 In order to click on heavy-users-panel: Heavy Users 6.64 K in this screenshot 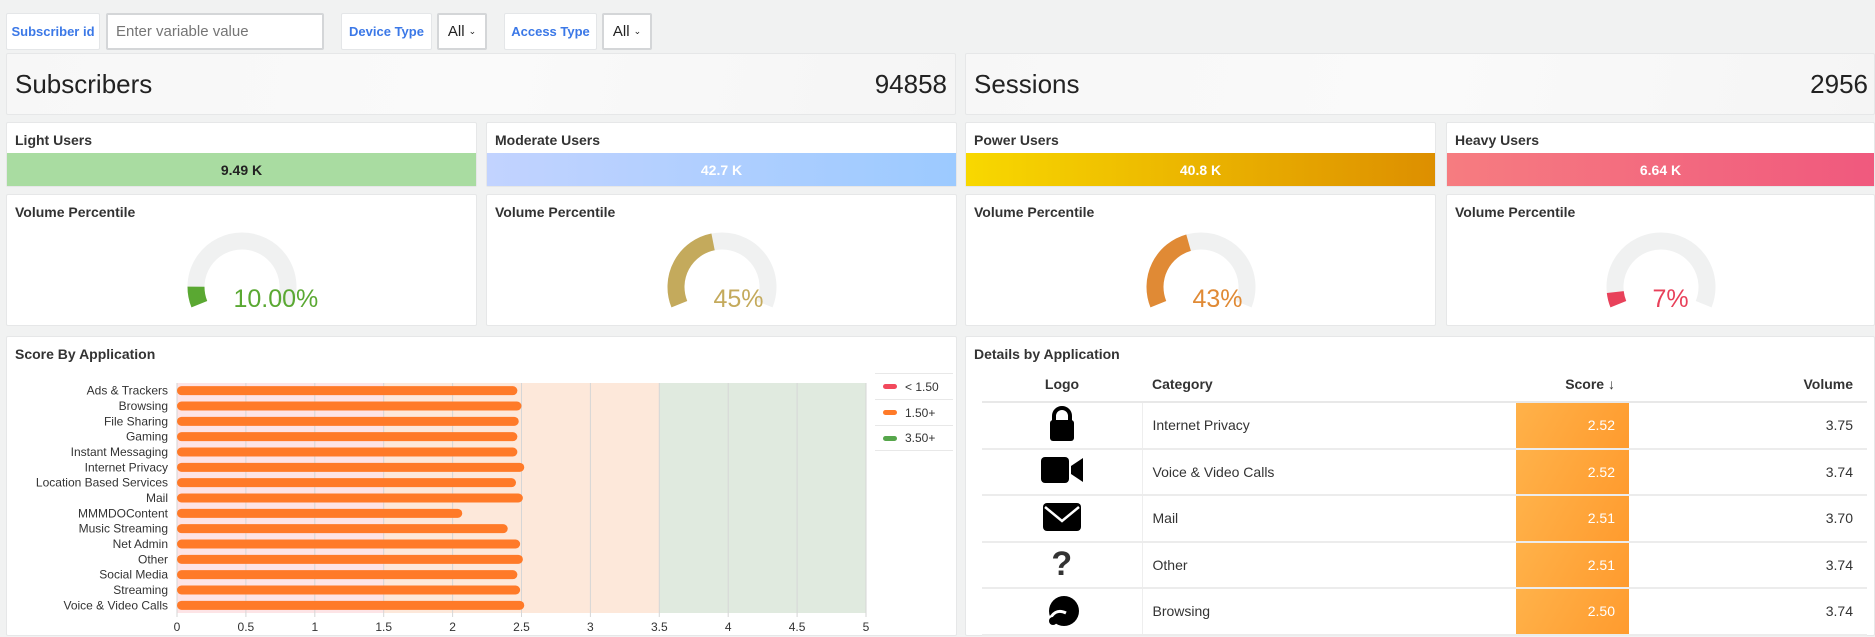, I will do `click(1660, 154)`.